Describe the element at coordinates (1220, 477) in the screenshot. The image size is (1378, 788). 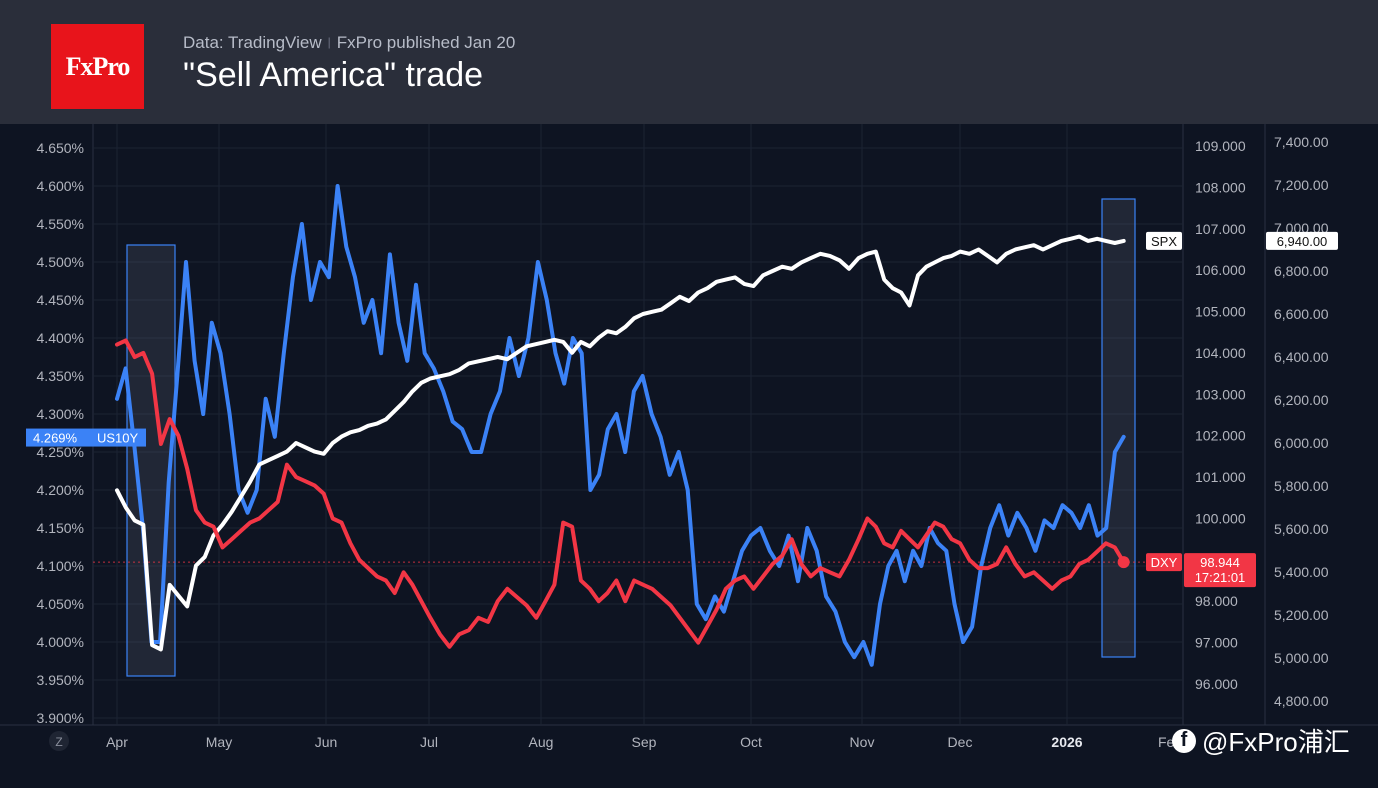
I see `mid-tick-label: 101.000` at that location.